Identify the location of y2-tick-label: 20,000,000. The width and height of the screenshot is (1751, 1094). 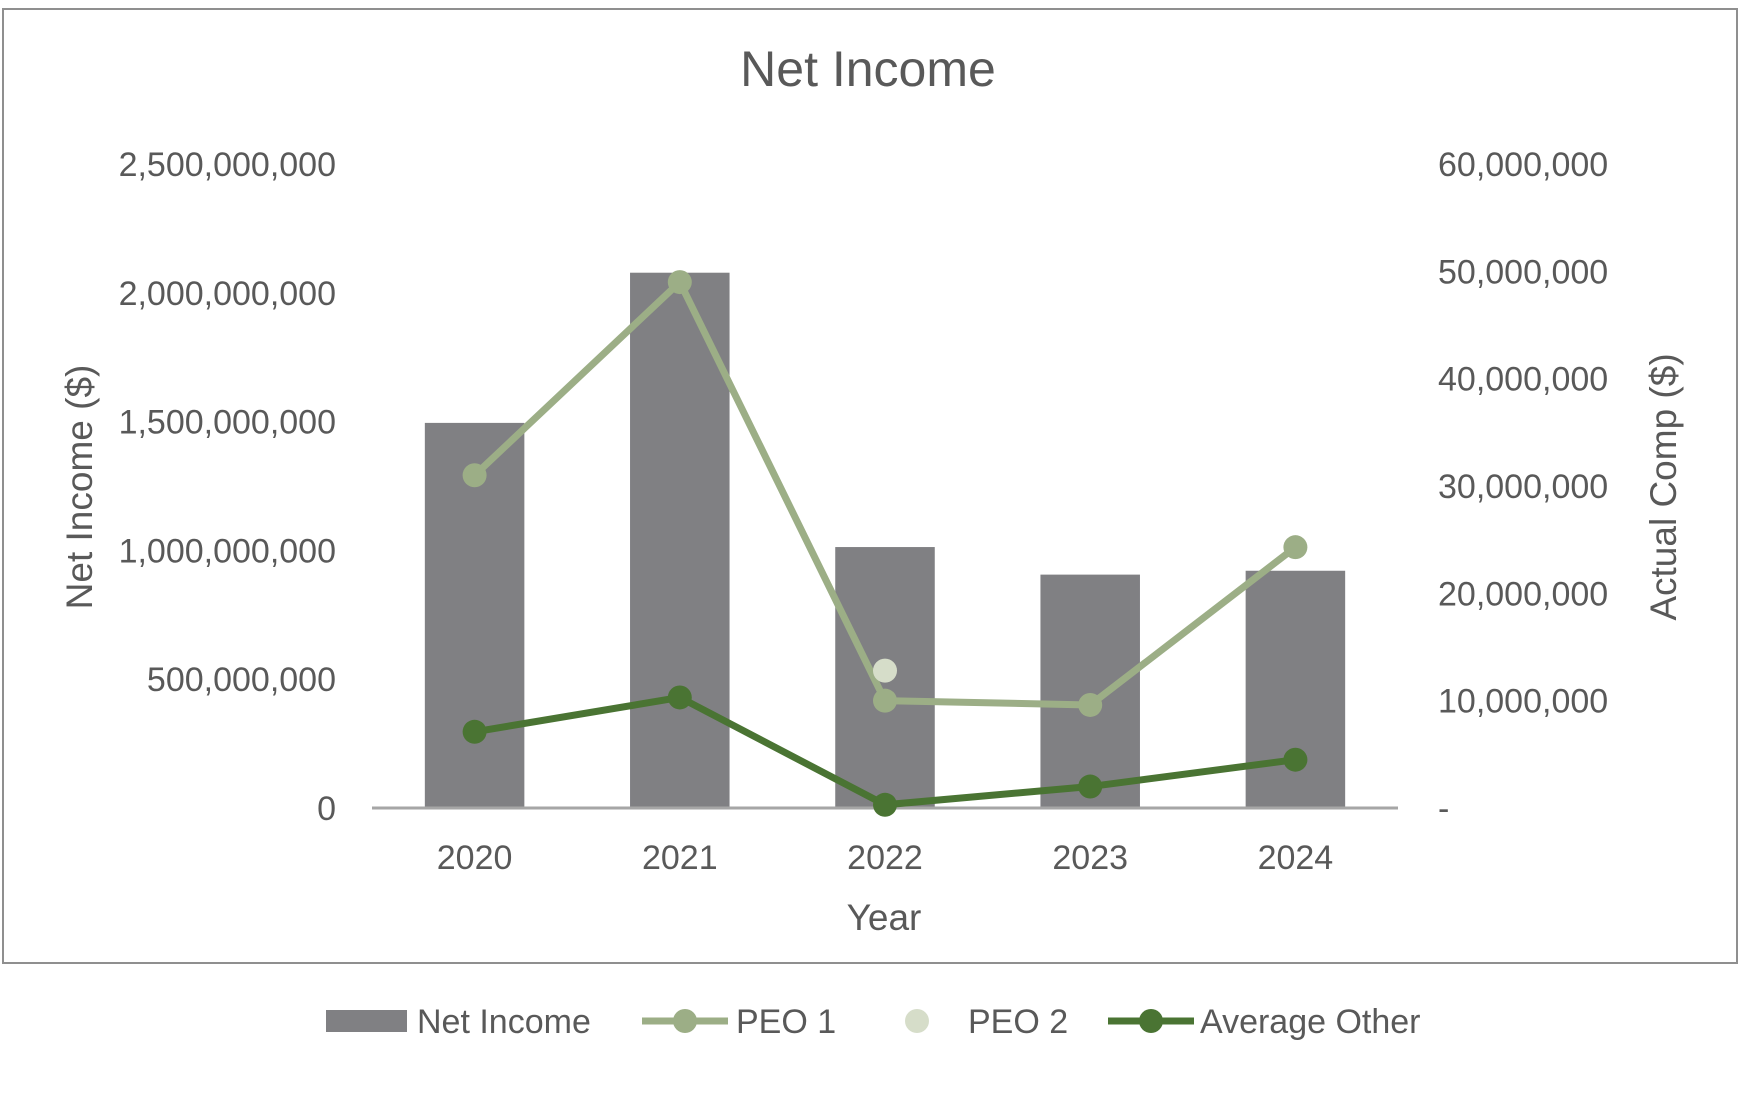
(1523, 594).